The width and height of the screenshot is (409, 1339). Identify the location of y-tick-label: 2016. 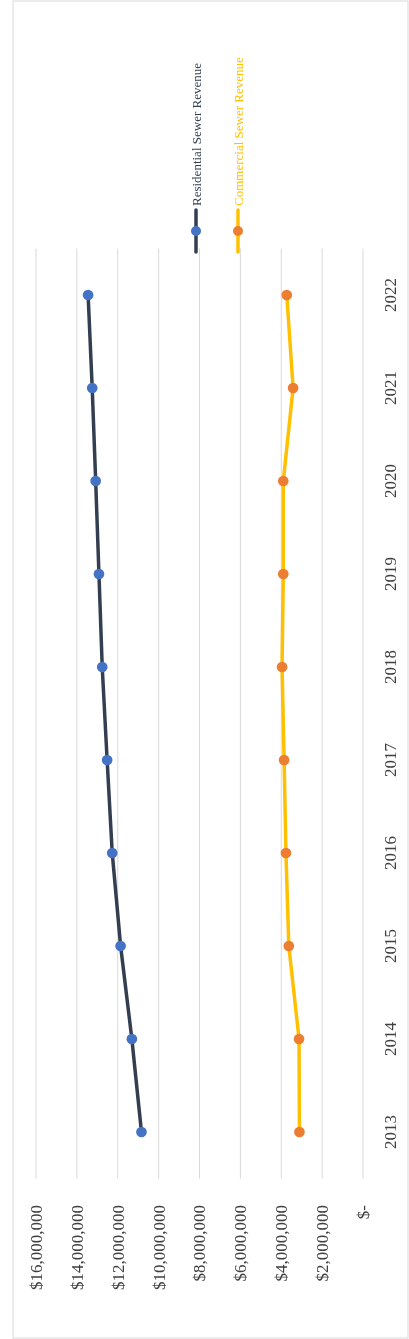
(390, 853).